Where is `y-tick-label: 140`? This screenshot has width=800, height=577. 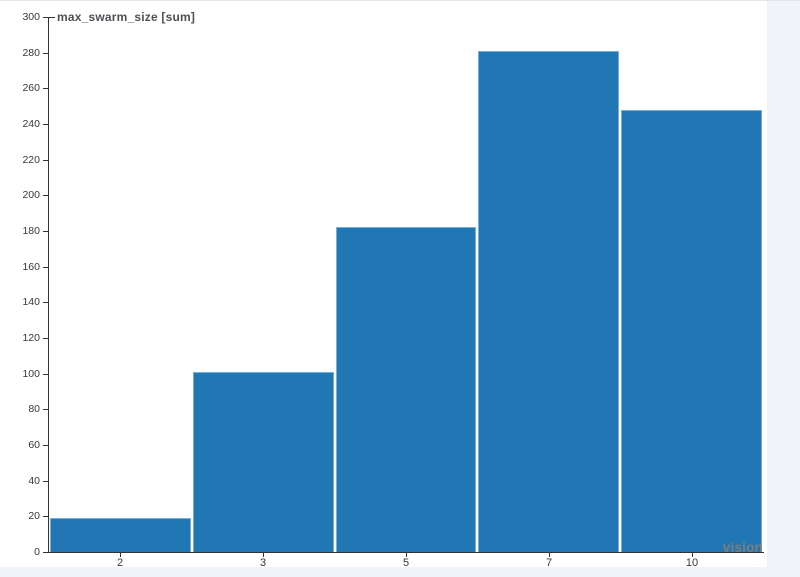 y-tick-label: 140 is located at coordinates (31, 302).